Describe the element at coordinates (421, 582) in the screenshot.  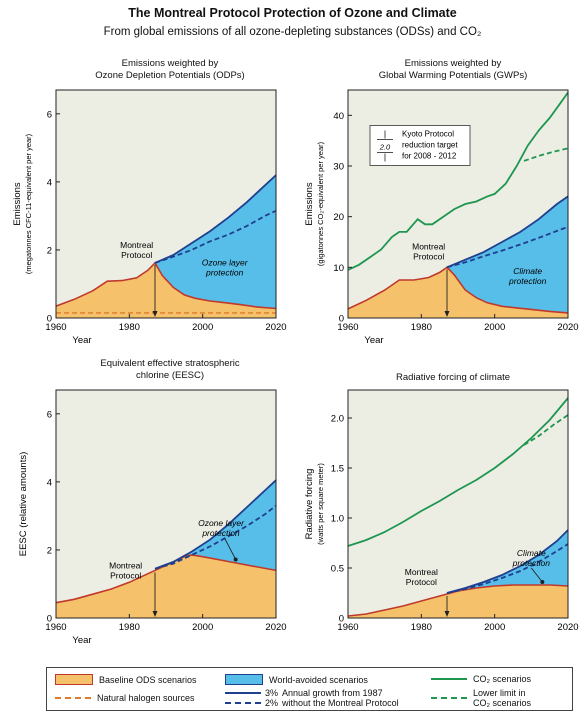
I see `rf-annotation-montreal-line2: Protocol` at that location.